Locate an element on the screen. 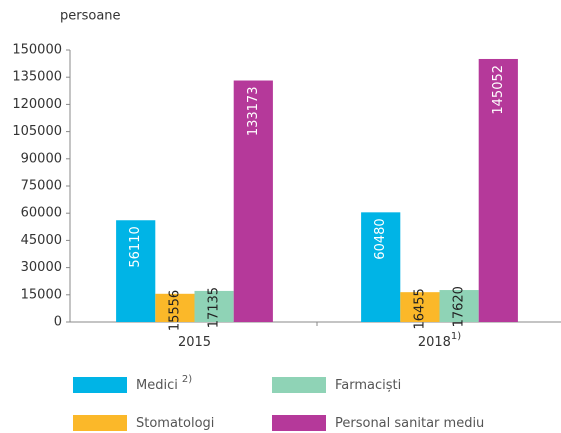  legend-superscript: 2) is located at coordinates (187, 379).